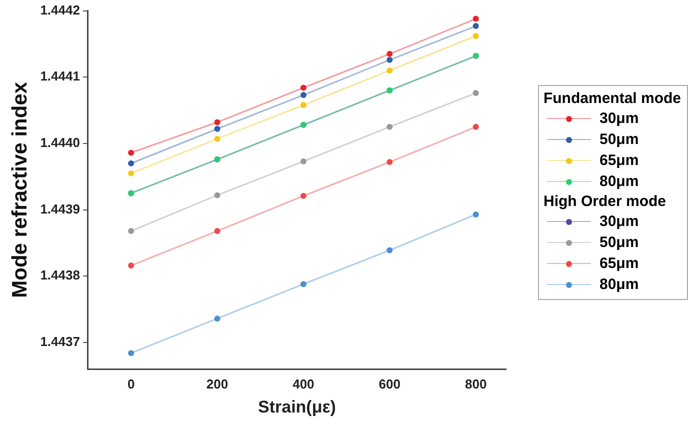 This screenshot has width=688, height=424. What do you see at coordinates (131, 384) in the screenshot?
I see `x-tick-label: 0` at bounding box center [131, 384].